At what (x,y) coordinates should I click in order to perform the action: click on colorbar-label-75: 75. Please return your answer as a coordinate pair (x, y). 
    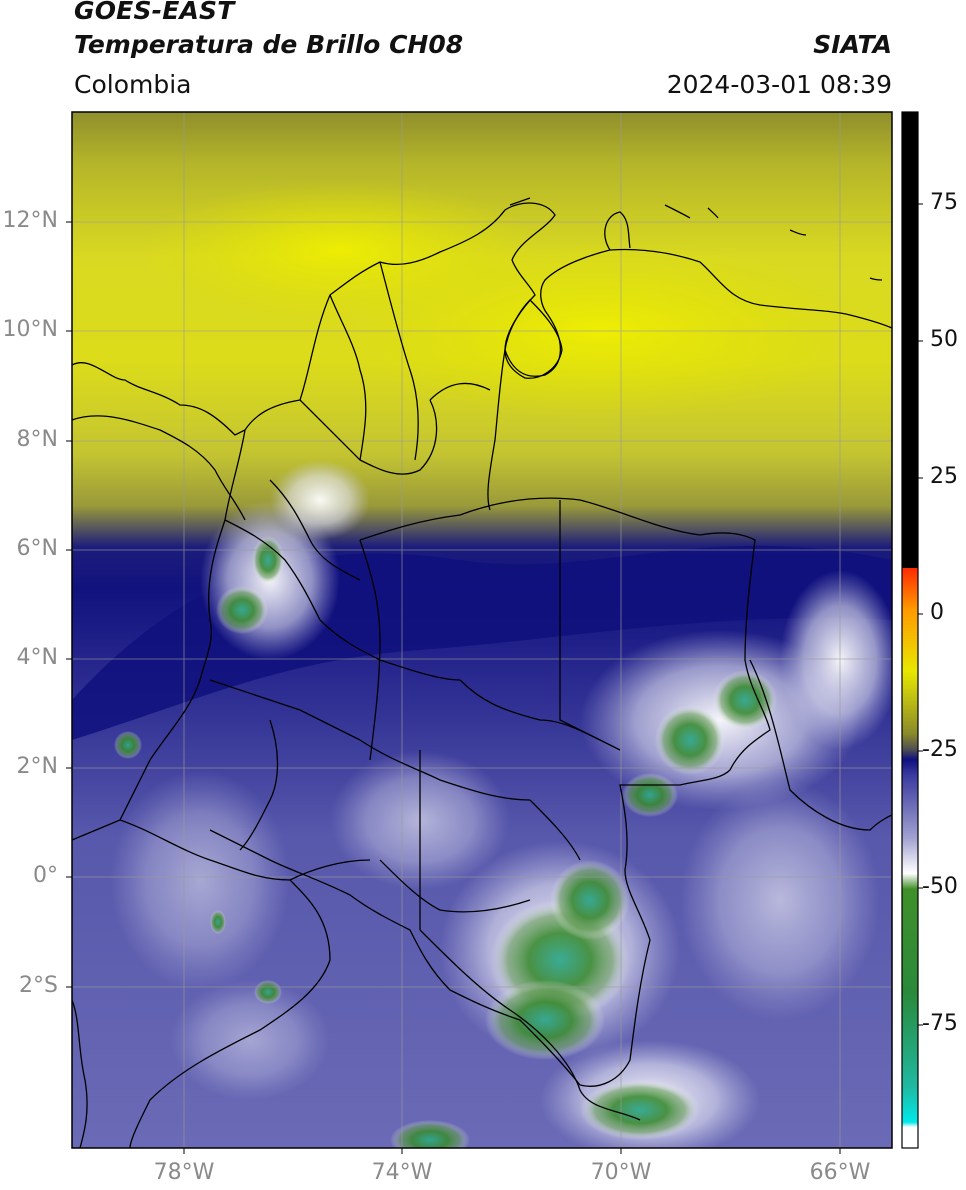
    Looking at the image, I should click on (944, 202).